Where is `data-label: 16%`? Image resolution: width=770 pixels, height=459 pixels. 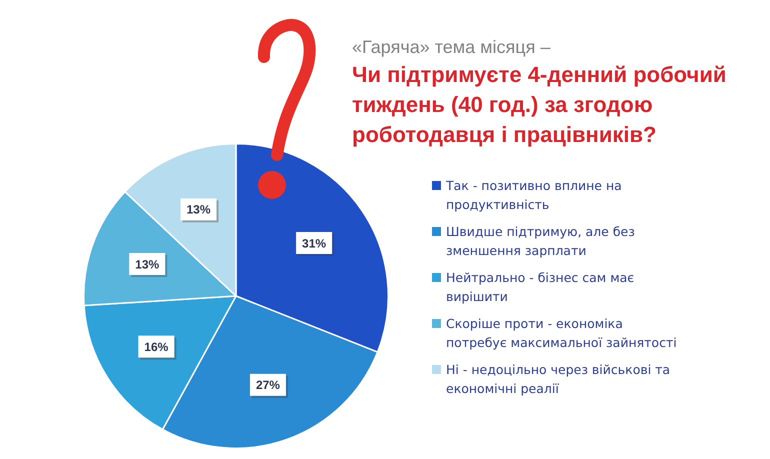
data-label: 16% is located at coordinates (156, 347).